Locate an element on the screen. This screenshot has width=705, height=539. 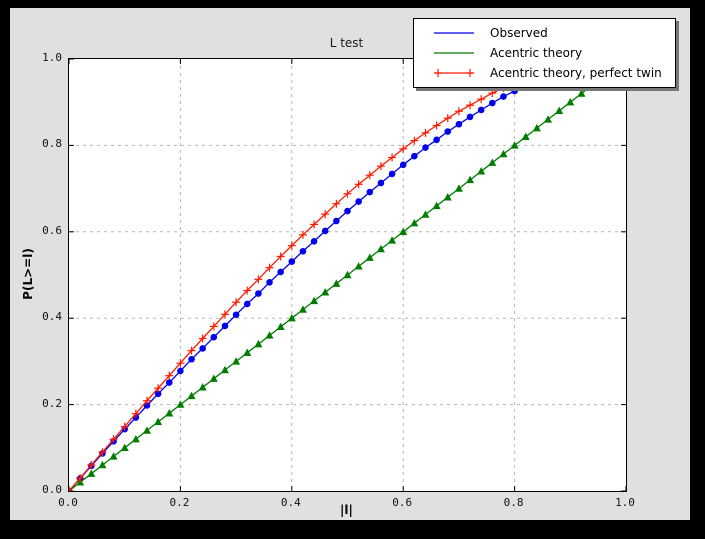
y-tick-label: 0.0 is located at coordinates (52, 489).